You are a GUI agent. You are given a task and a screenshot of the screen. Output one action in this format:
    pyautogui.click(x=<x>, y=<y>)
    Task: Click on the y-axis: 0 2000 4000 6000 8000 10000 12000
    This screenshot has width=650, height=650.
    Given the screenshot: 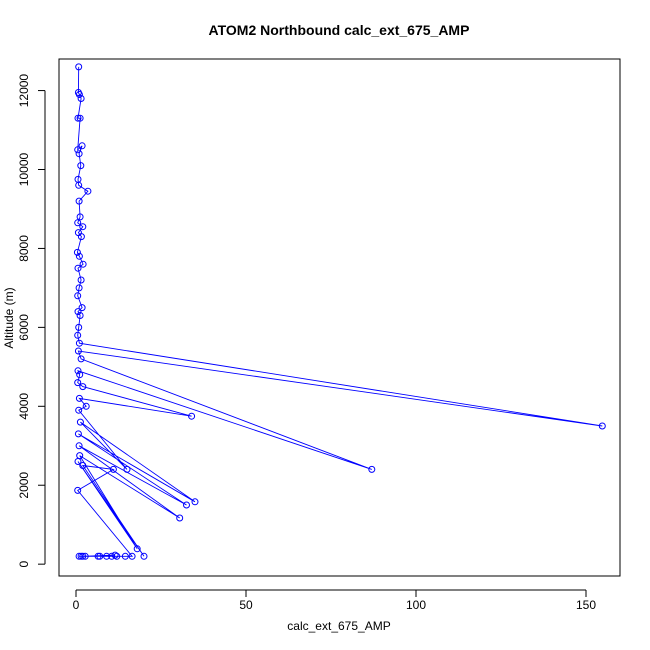 What is the action you would take?
    pyautogui.click(x=31, y=321)
    